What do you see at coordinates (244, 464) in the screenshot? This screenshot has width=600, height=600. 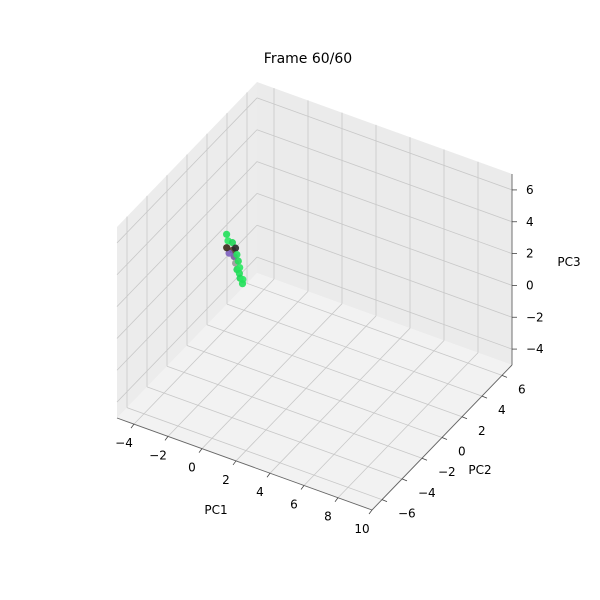 I see `x-axis-line` at bounding box center [244, 464].